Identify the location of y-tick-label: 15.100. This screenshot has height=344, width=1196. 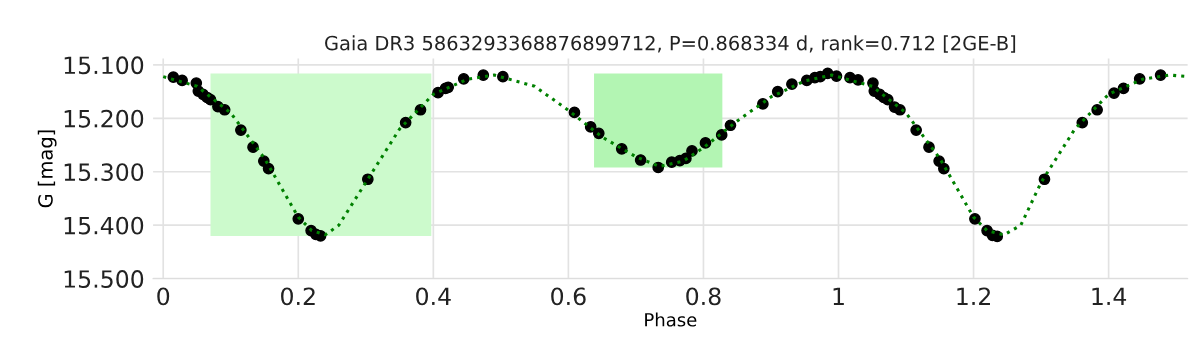
(104, 65).